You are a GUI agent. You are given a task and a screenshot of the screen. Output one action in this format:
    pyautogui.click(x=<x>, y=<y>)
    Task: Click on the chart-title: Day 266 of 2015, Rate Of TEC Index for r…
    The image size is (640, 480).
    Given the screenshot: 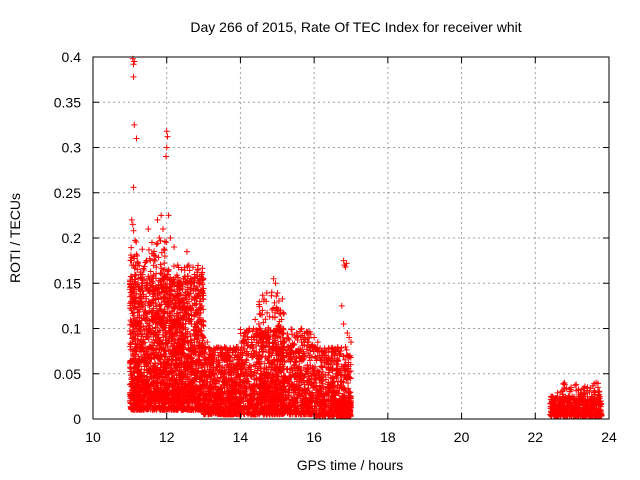 What is the action you would take?
    pyautogui.click(x=355, y=27)
    